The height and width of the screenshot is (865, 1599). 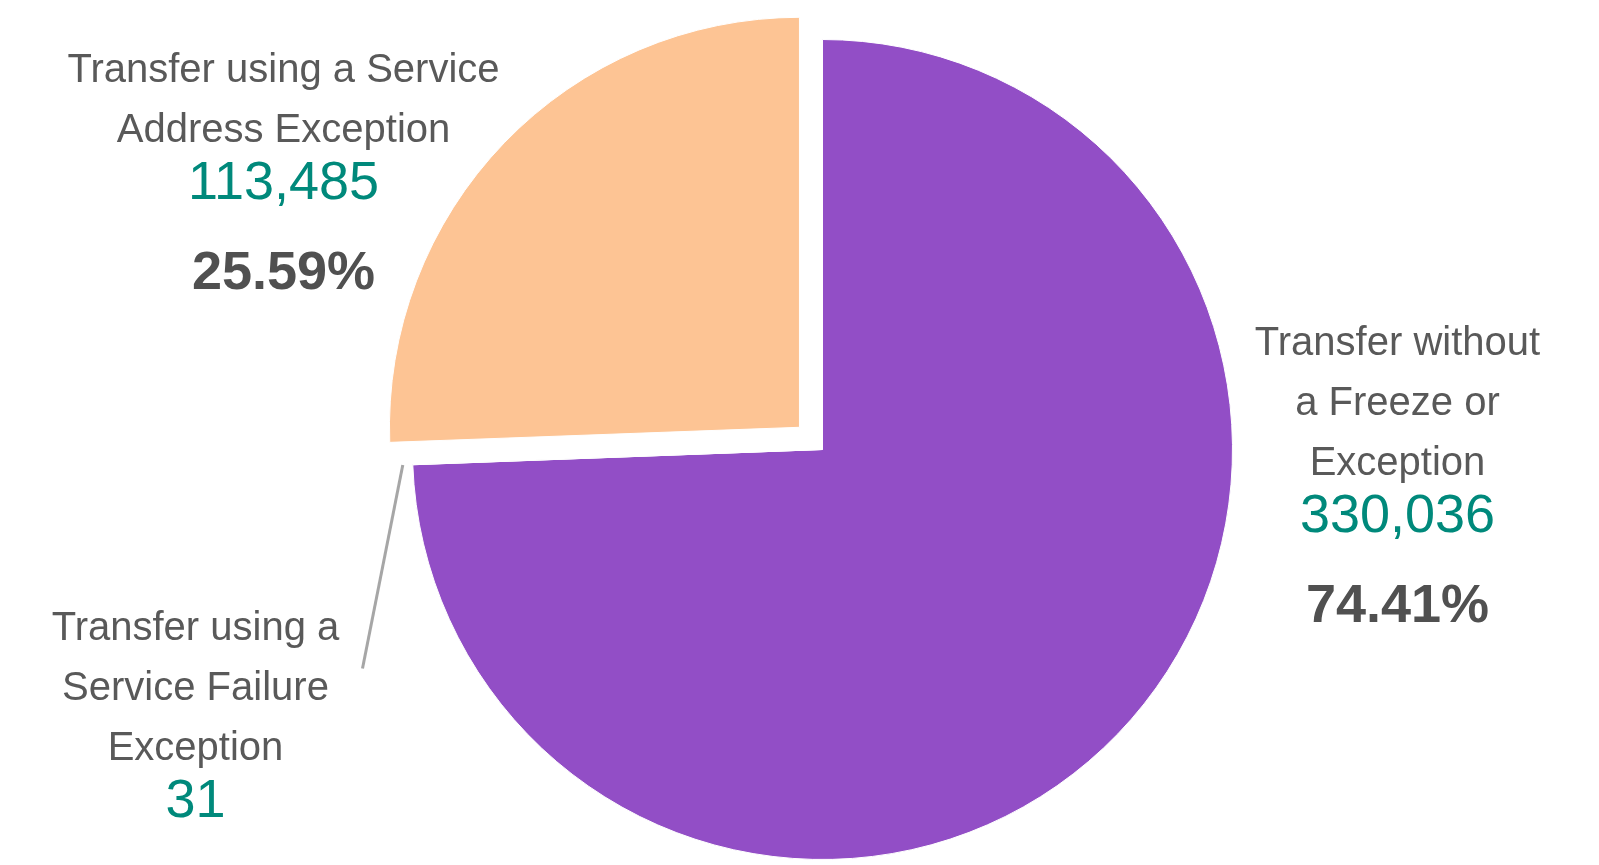 What do you see at coordinates (196, 685) in the screenshot?
I see `slice-label: Transfer using a Service Failure Exception` at bounding box center [196, 685].